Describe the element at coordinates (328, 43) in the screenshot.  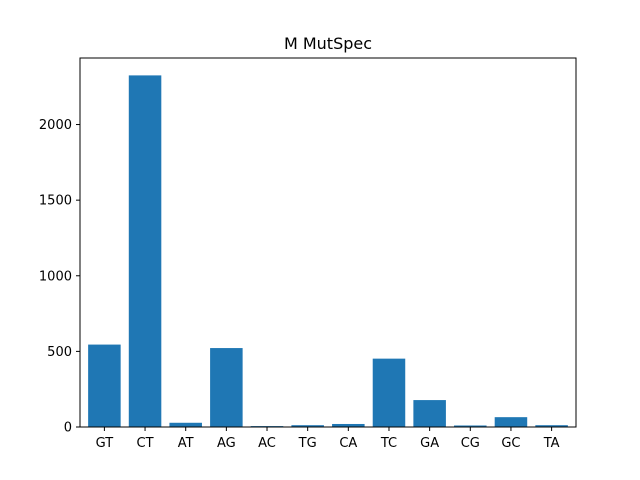
I see `chart-title: M MutSpec` at that location.